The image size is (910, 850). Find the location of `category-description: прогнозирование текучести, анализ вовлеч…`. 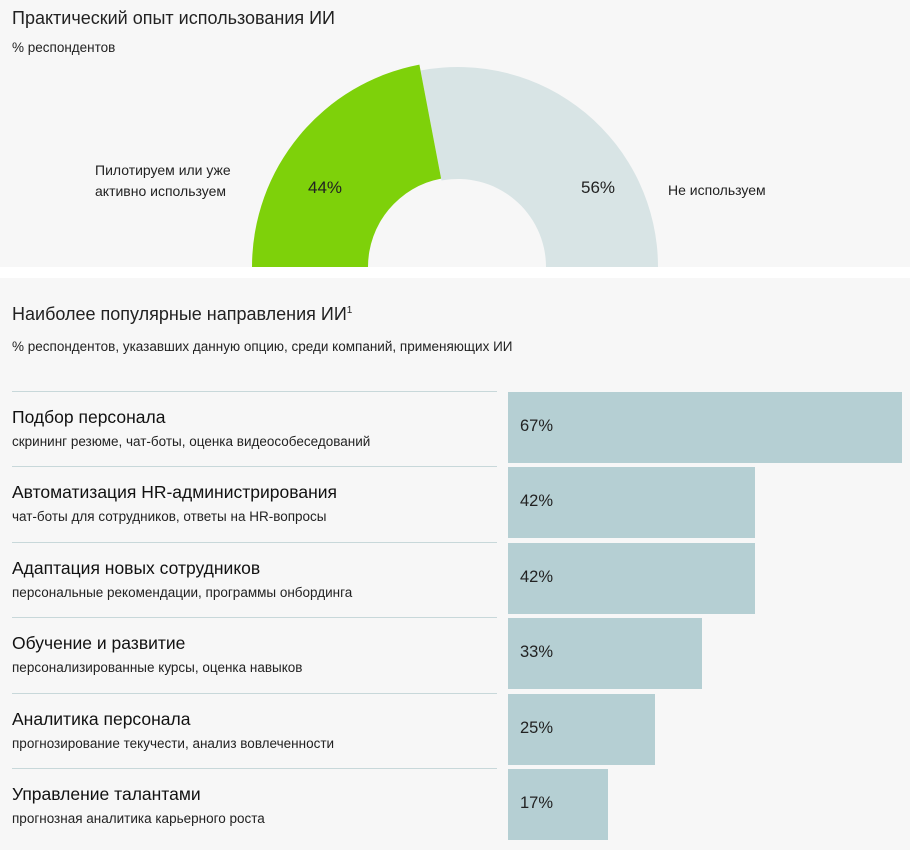

category-description: прогнозирование текучести, анализ вовлеч… is located at coordinates (173, 743).